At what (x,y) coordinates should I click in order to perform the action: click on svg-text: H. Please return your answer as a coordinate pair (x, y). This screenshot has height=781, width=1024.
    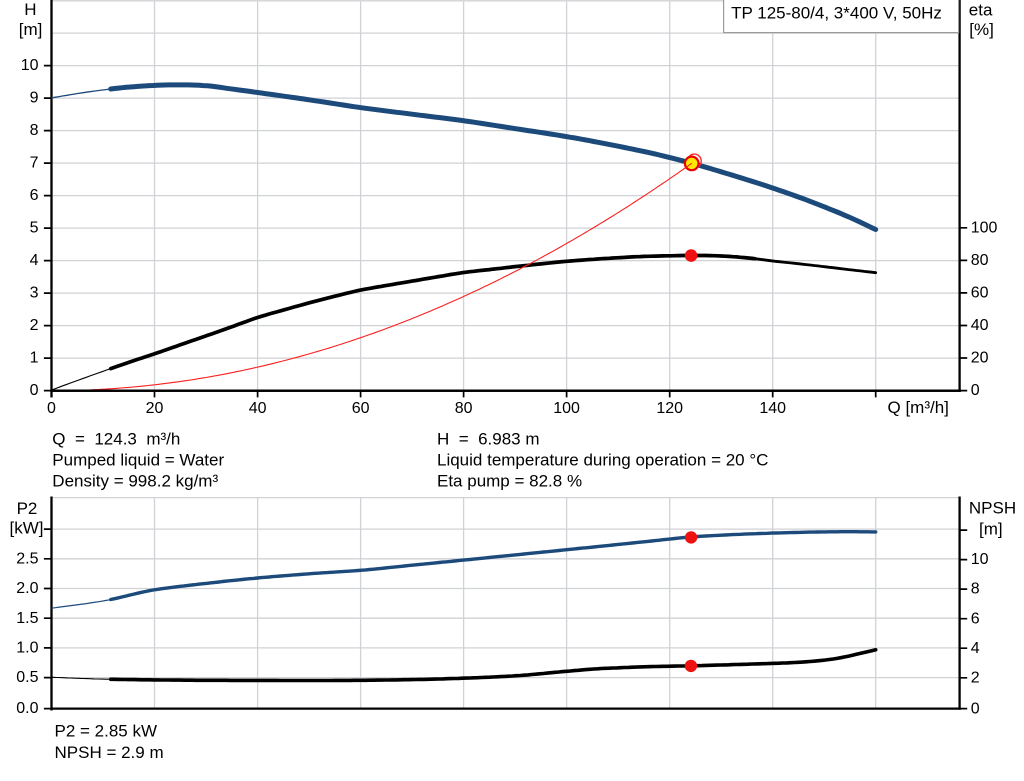
    Looking at the image, I should click on (30, 9).